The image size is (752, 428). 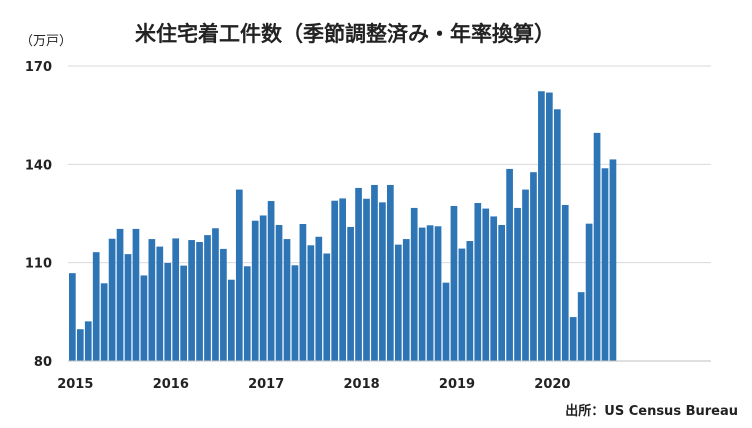 What do you see at coordinates (75, 384) in the screenshot?
I see `x-tick-label-2015: 2015` at bounding box center [75, 384].